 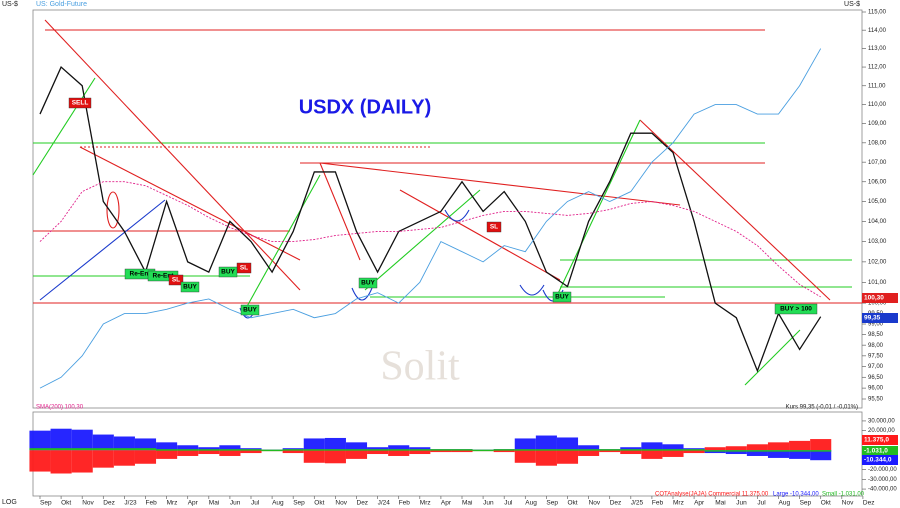 I want to click on y-tick-label: 115,00, so click(x=877, y=13).